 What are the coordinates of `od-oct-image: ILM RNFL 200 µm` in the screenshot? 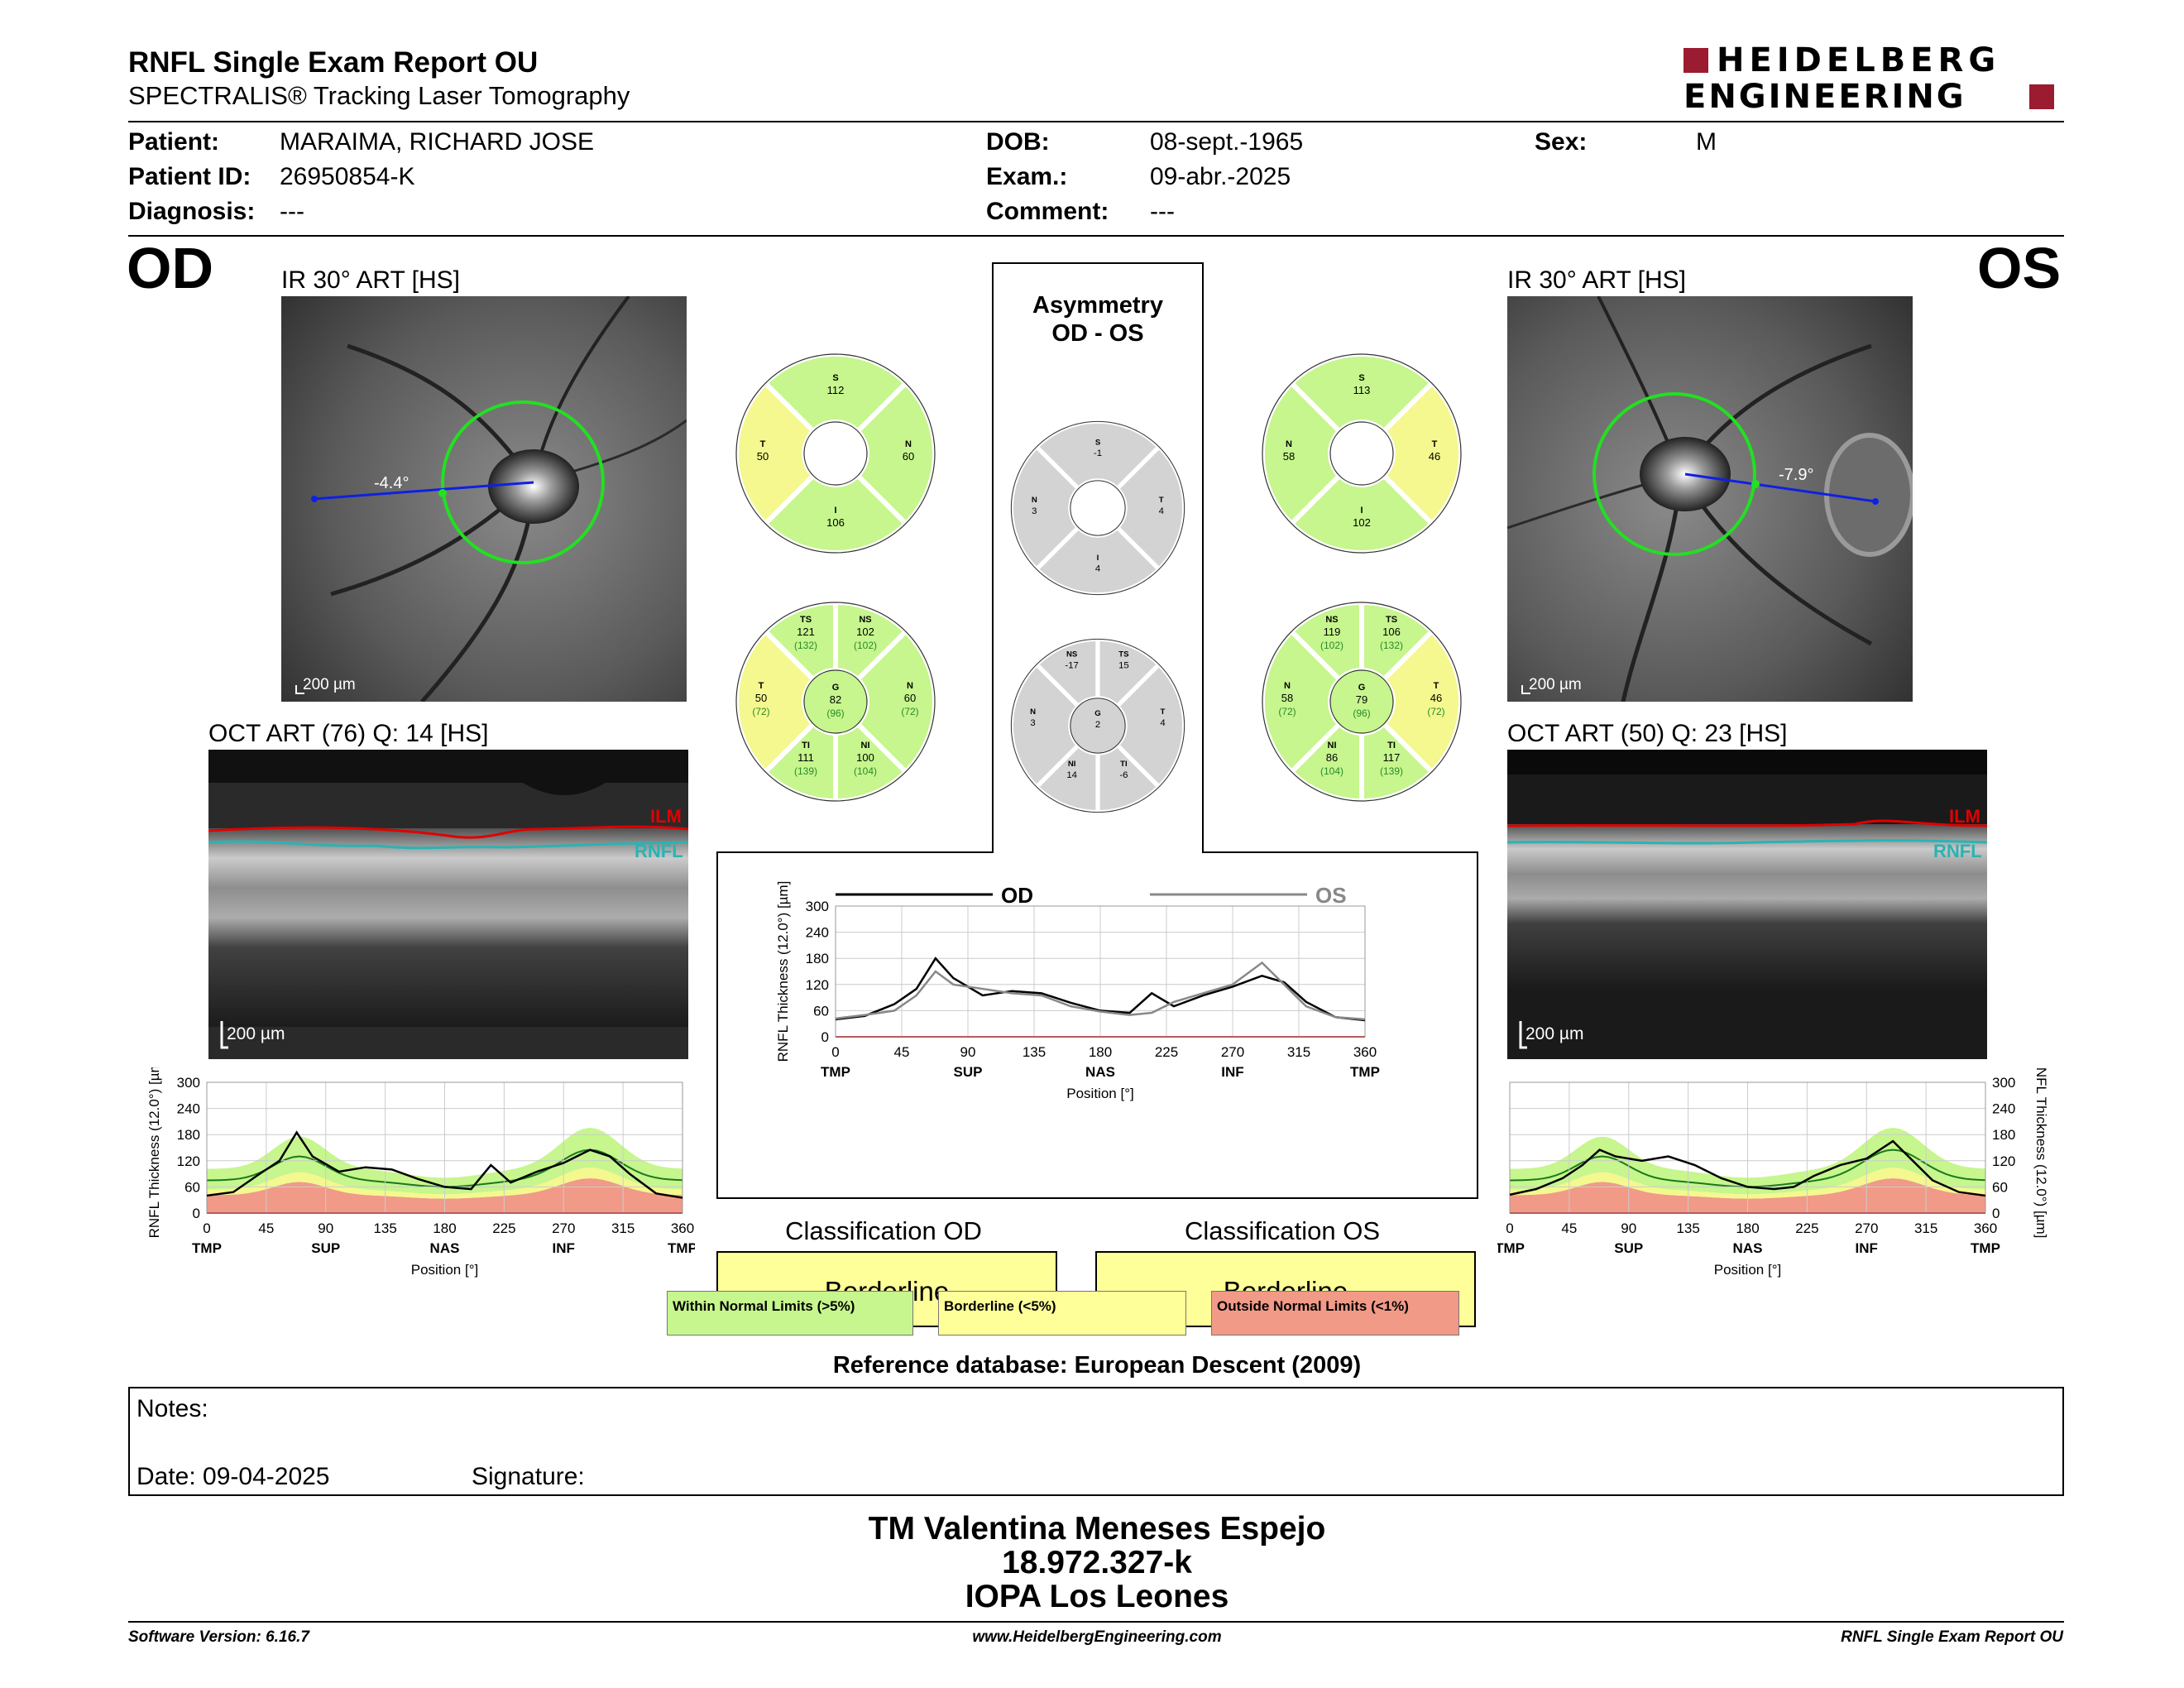 It's located at (448, 904).